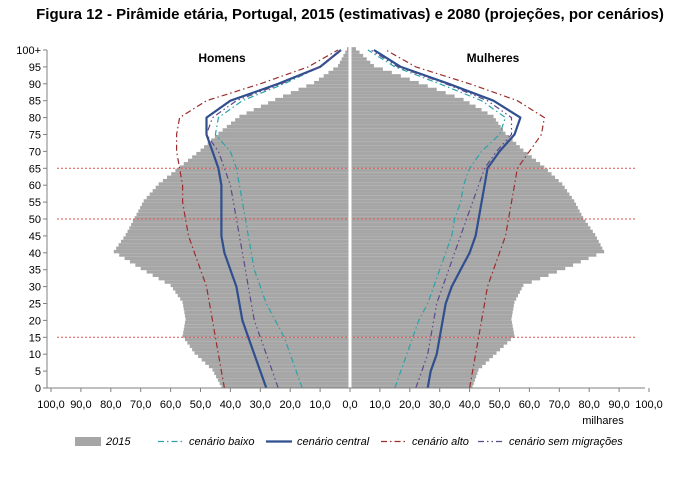 This screenshot has height=480, width=700. I want to click on y-tick-label: 25, so click(35, 305).